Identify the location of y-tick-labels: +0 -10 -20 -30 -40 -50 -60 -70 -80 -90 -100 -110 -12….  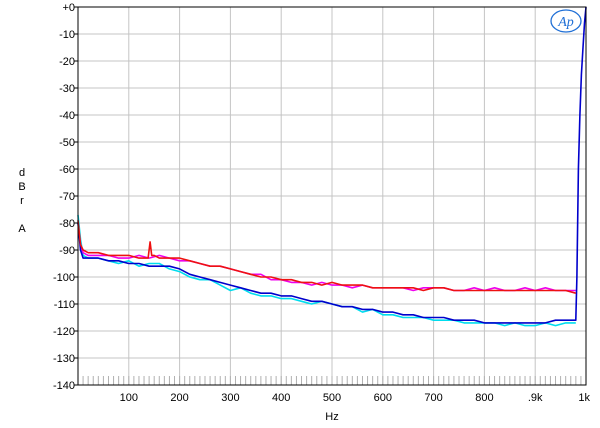
(65, 197).